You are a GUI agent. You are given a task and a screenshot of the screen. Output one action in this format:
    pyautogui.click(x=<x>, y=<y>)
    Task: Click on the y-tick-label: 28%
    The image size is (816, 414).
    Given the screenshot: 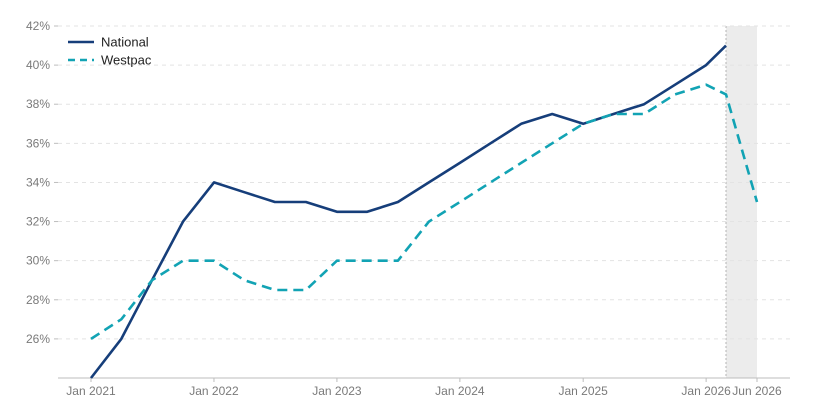 What is the action you would take?
    pyautogui.click(x=38, y=300)
    